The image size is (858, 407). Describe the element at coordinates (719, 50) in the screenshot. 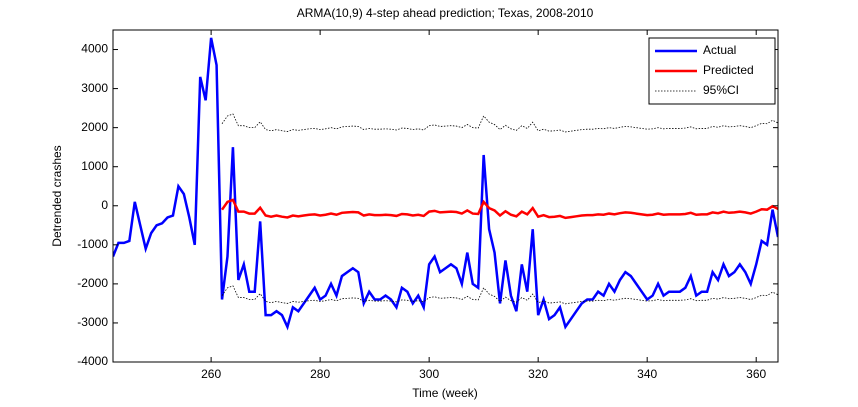

I see `legend-label: Actual` at that location.